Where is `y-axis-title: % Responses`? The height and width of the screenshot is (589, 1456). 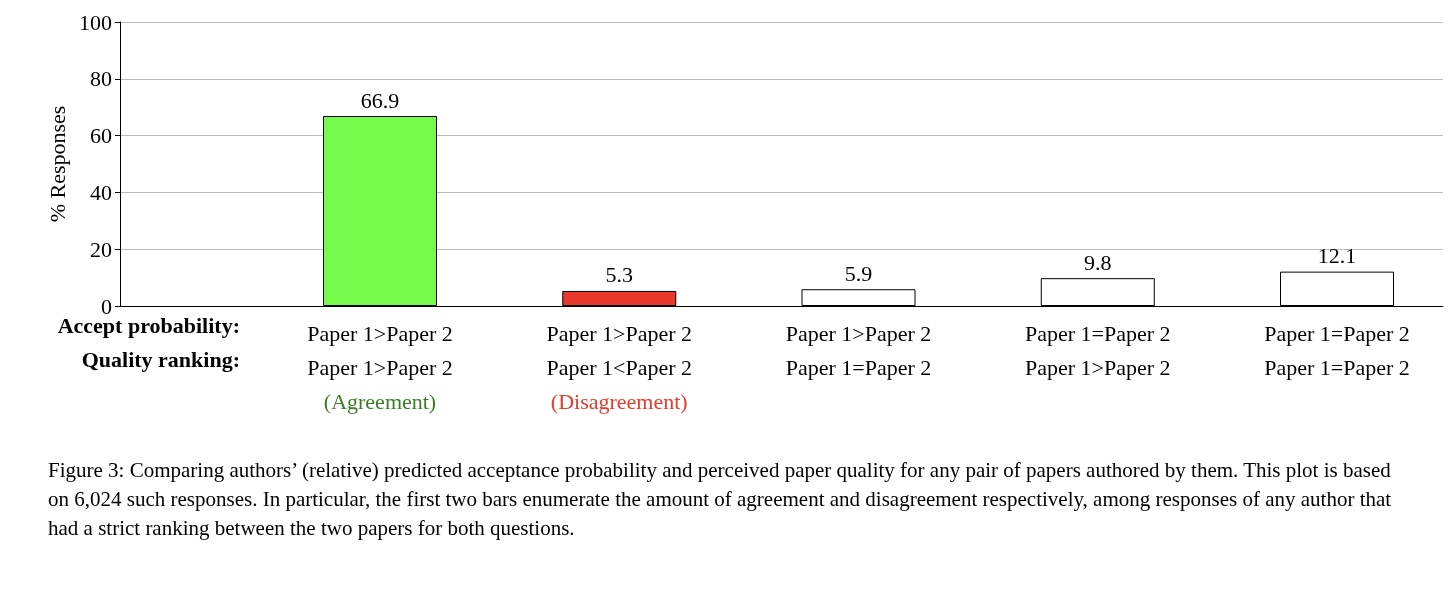
y-axis-title: % Responses is located at coordinates (57, 164).